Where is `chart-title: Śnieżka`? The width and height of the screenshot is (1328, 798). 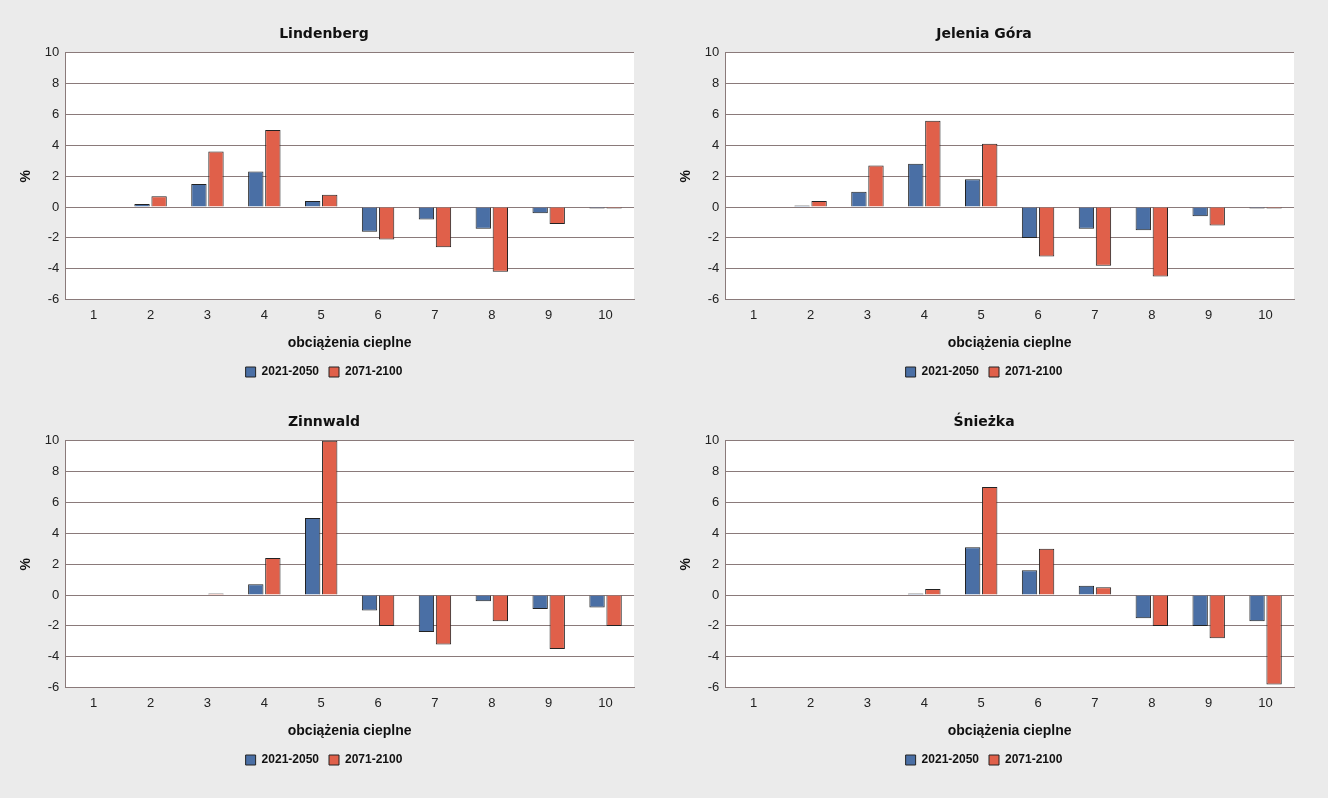
chart-title: Śnieżka is located at coordinates (984, 421).